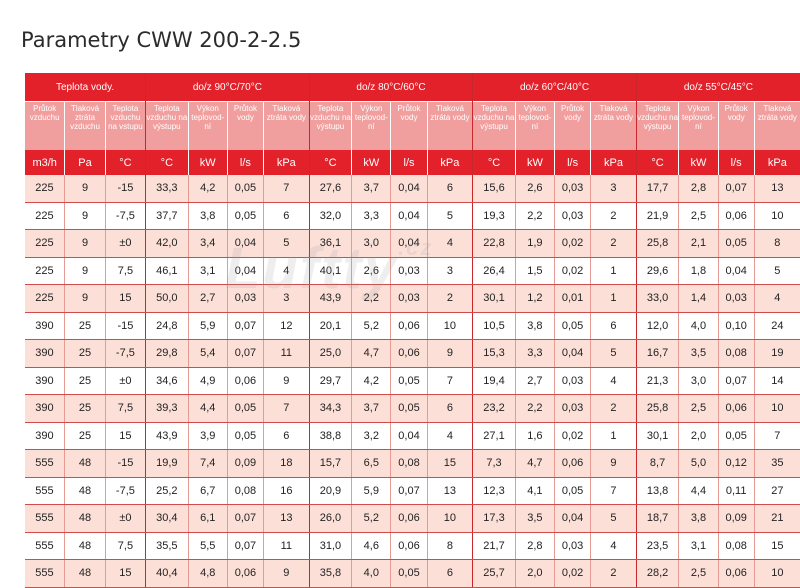 This screenshot has height=588, width=800. What do you see at coordinates (371, 244) in the screenshot?
I see `table-cell: 3,0` at bounding box center [371, 244].